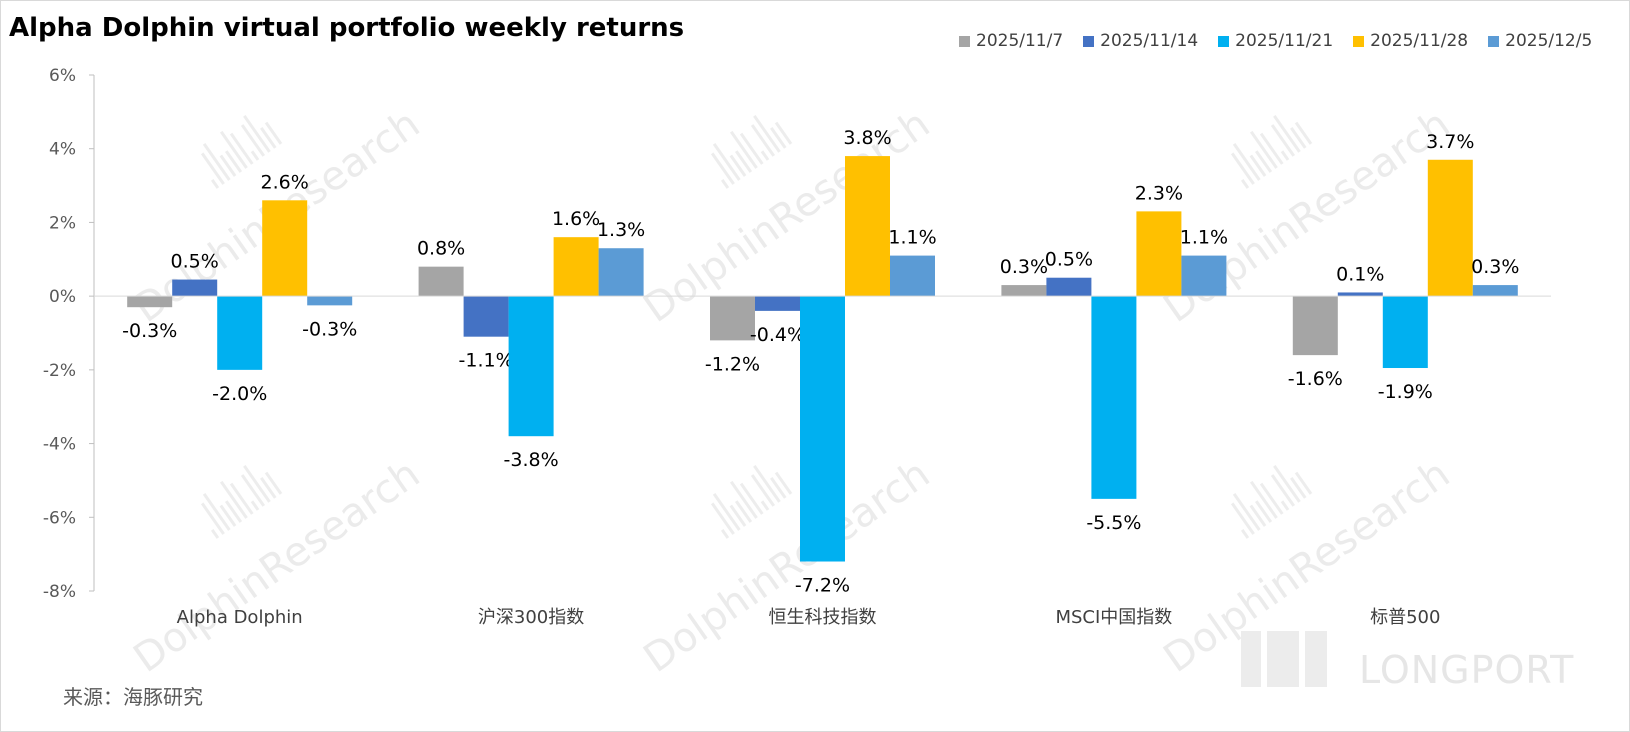 The height and width of the screenshot is (732, 1630). I want to click on y-tick-label: 2%, so click(62, 223).